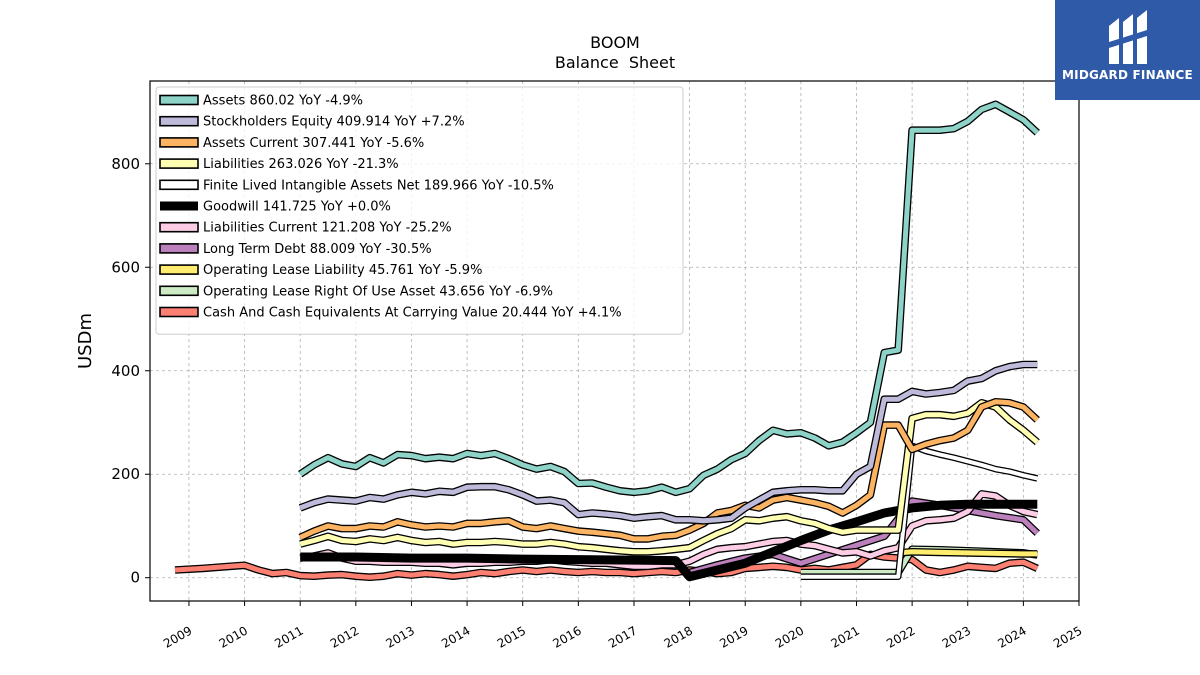 The width and height of the screenshot is (1200, 675). What do you see at coordinates (615, 42) in the screenshot?
I see `chart-title: BOOM` at bounding box center [615, 42].